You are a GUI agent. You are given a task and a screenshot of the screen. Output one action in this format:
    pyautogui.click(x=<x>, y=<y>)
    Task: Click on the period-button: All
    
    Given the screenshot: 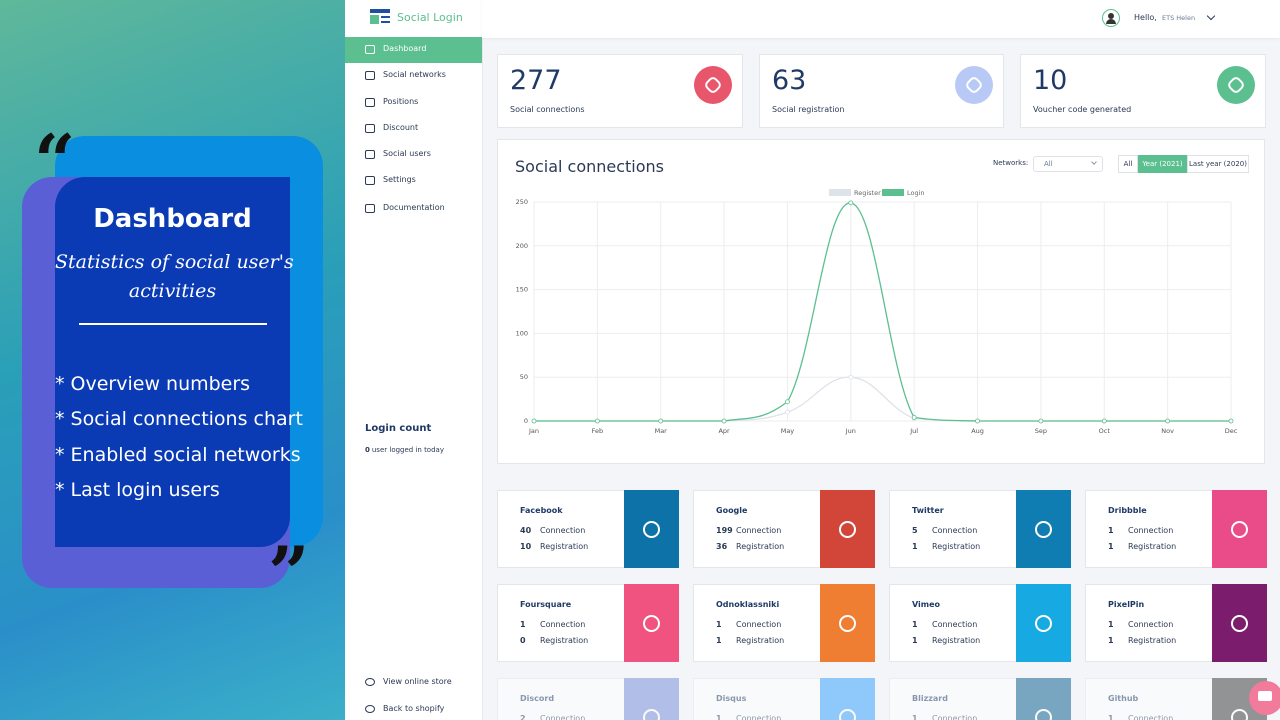 What is the action you would take?
    pyautogui.click(x=1128, y=164)
    